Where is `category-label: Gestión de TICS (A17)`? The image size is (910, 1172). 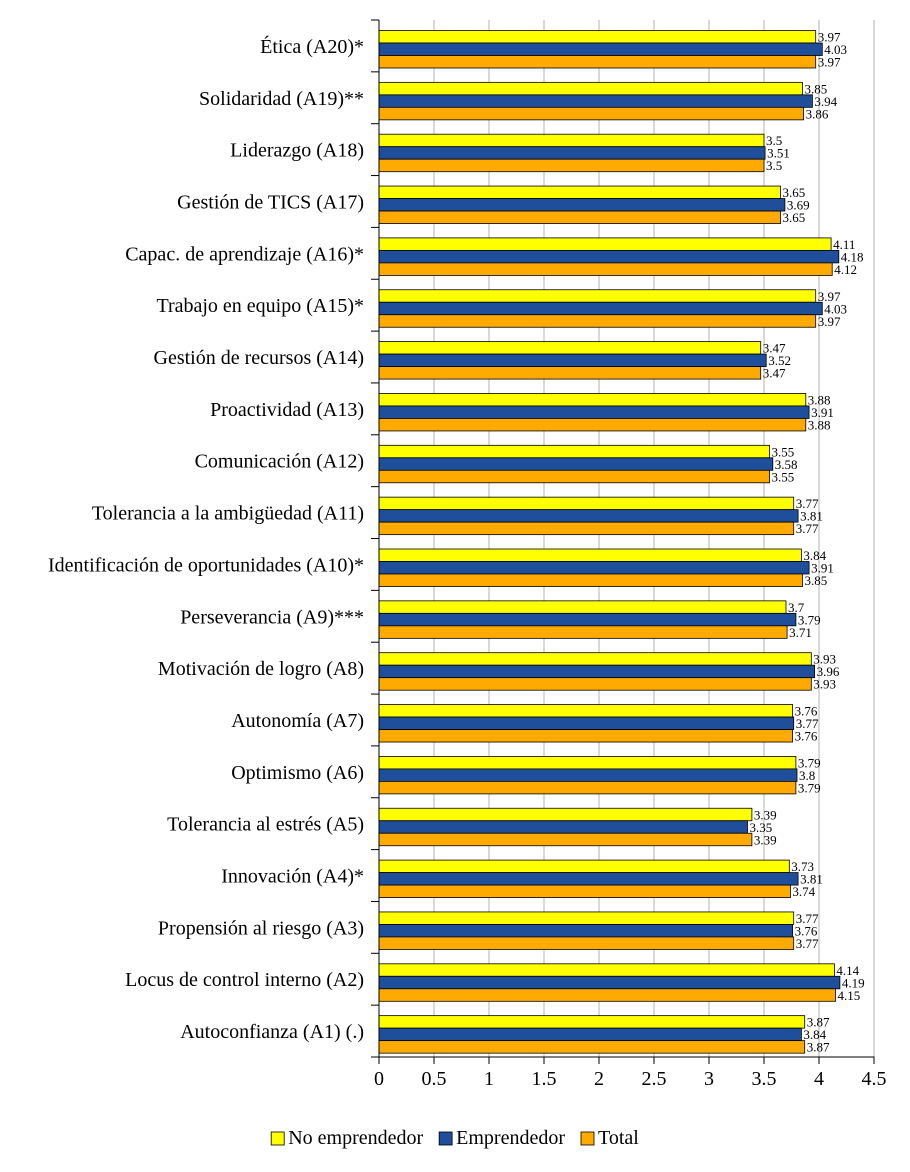
category-label: Gestión de TICS (A17) is located at coordinates (270, 202).